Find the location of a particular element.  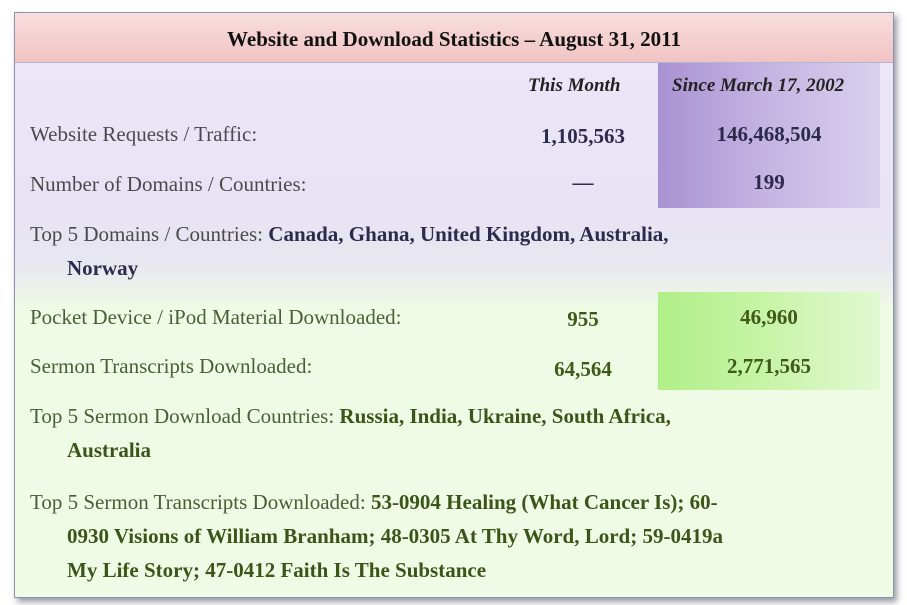

top-countries-line2: Australia is located at coordinates (109, 450).